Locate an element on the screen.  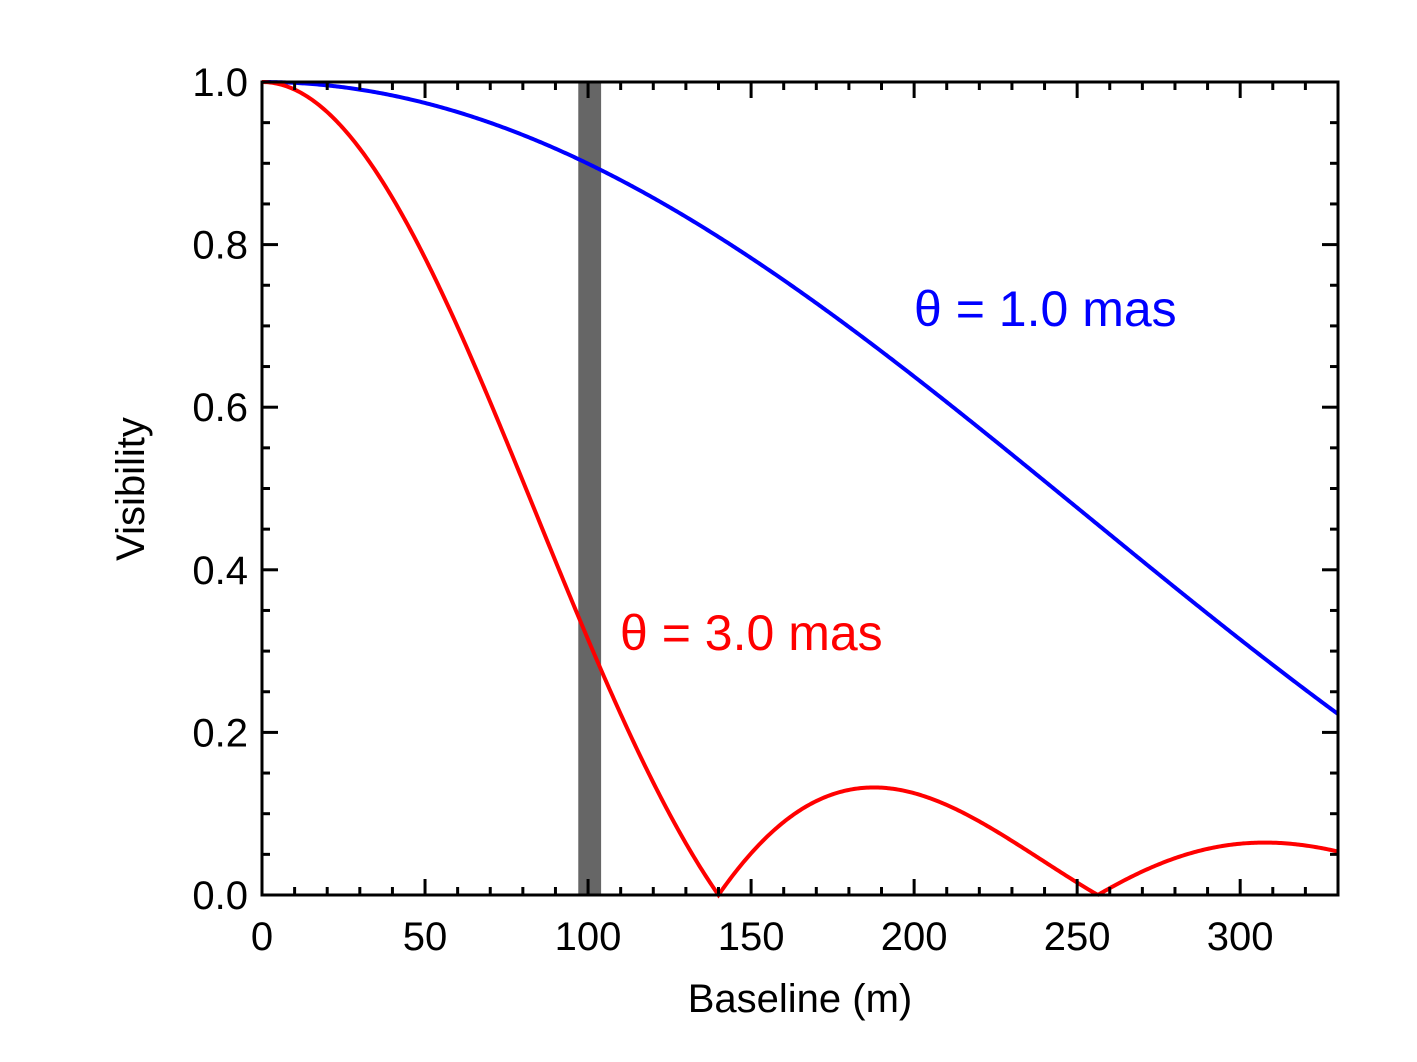
x-axis-title: Baseline (m) is located at coordinates (800, 999).